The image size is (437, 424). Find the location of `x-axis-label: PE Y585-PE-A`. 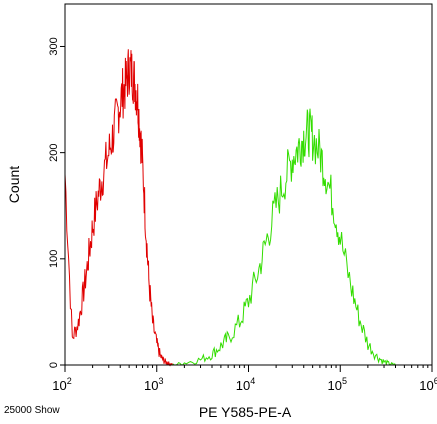

x-axis-label: PE Y585-PE-A is located at coordinates (245, 412).